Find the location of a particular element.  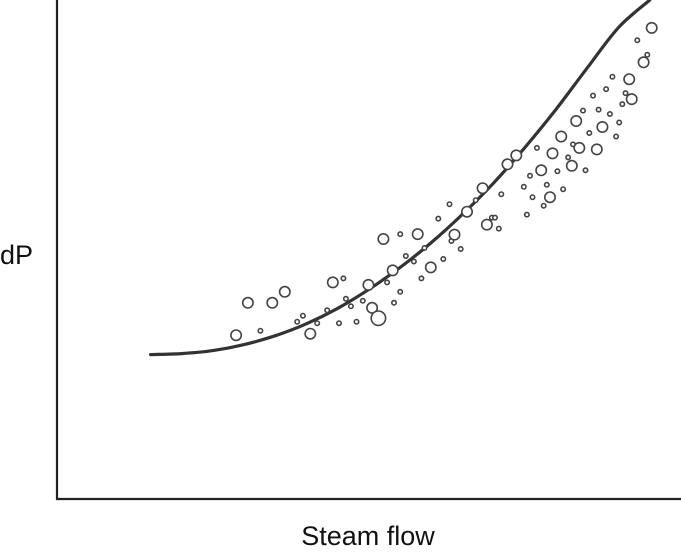

y-axis-label: dP is located at coordinates (16, 255).